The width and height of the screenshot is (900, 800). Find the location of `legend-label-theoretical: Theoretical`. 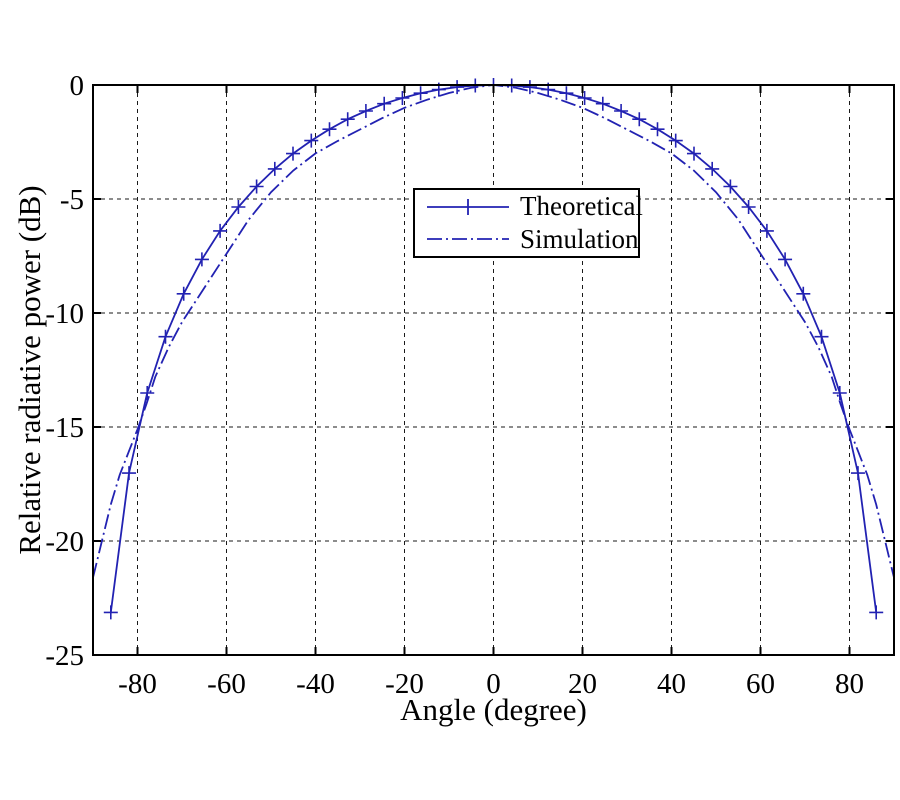

legend-label-theoretical: Theoretical is located at coordinates (581, 206).